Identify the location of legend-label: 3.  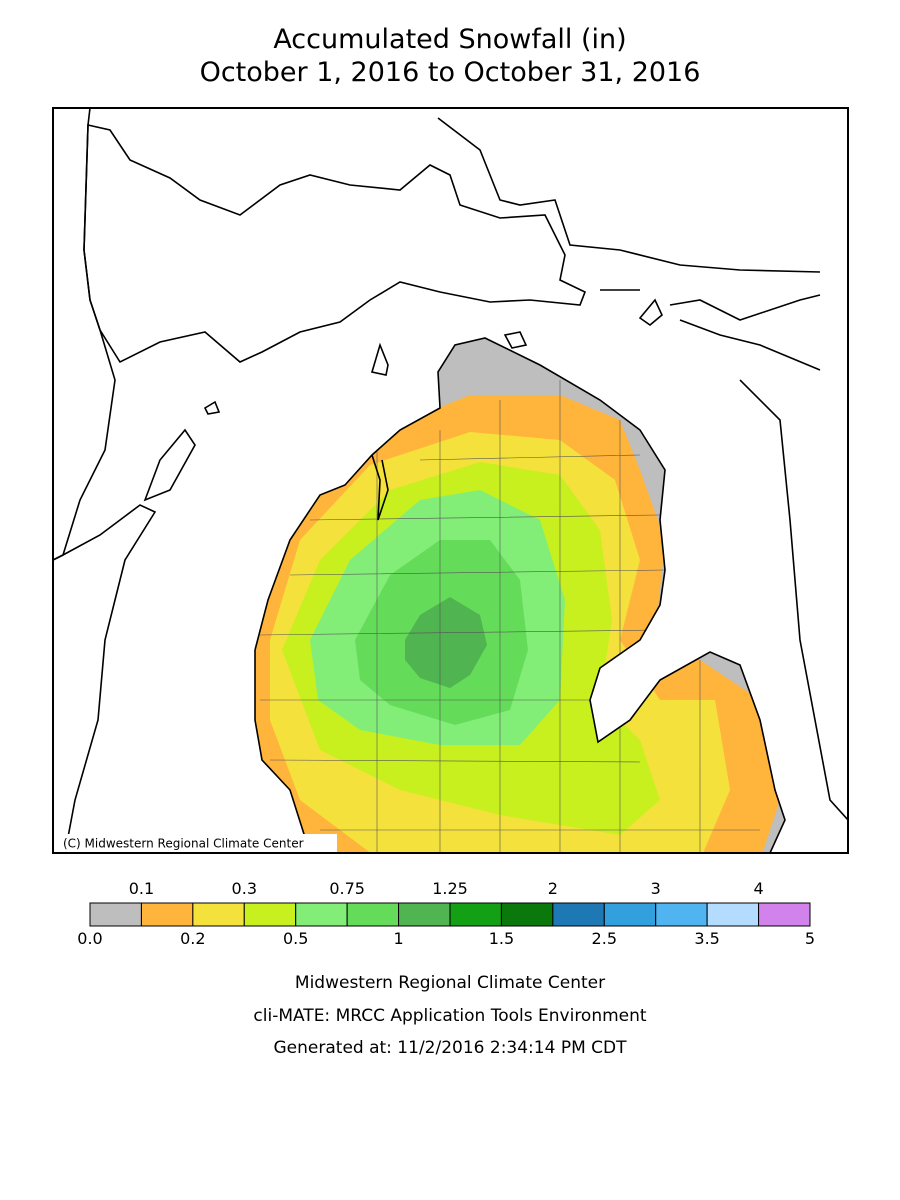
(656, 888).